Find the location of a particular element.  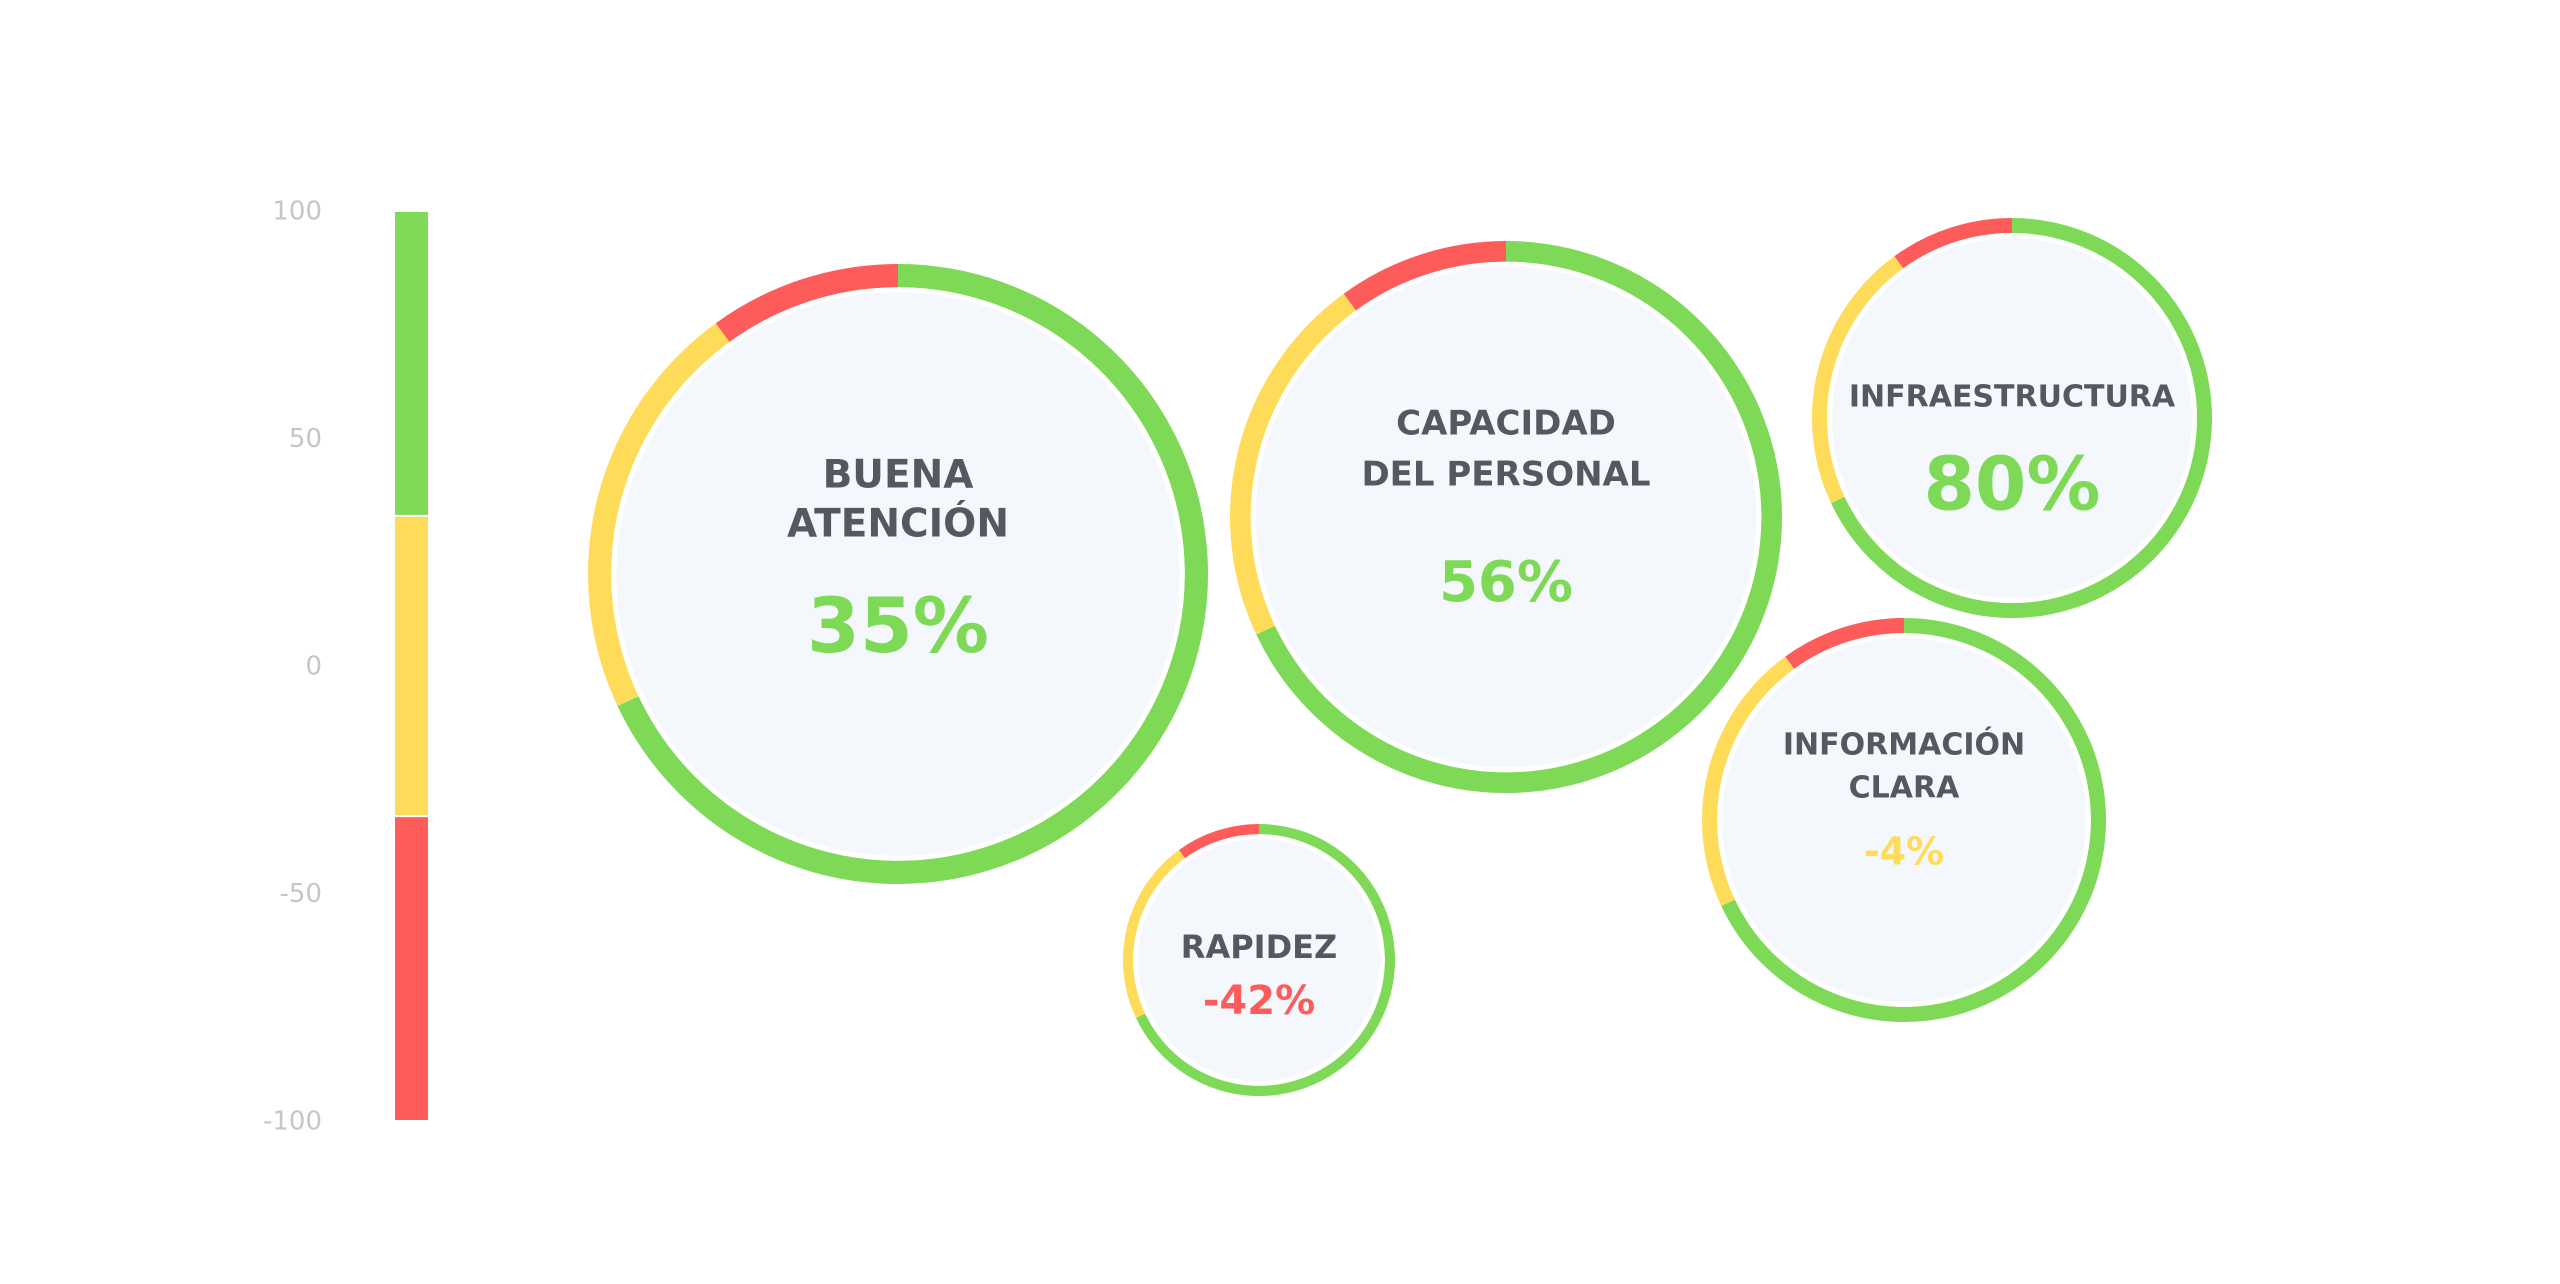

bubble-title: INFRAESTRUCTURA is located at coordinates (2012, 397).